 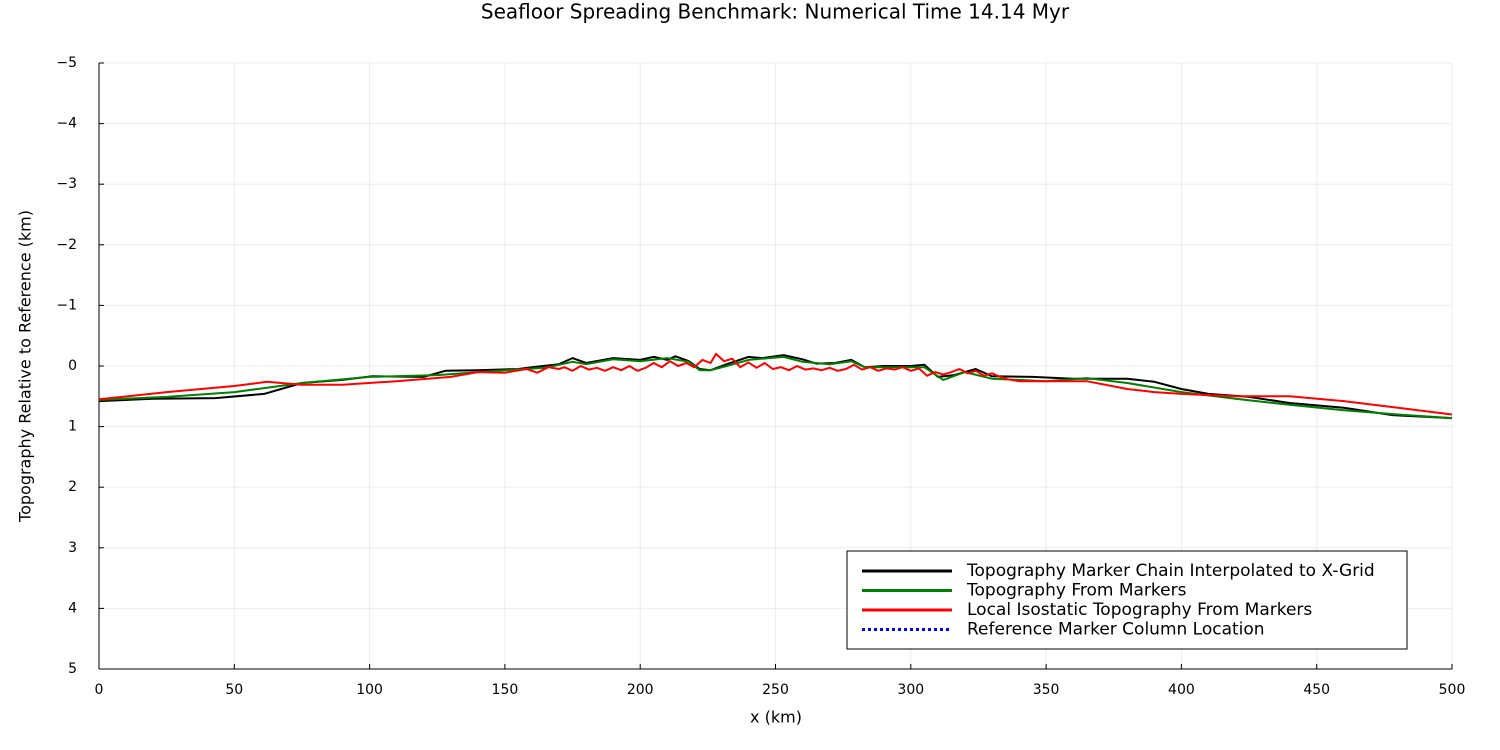 I want to click on y-tick-label: 1, so click(x=72, y=427).